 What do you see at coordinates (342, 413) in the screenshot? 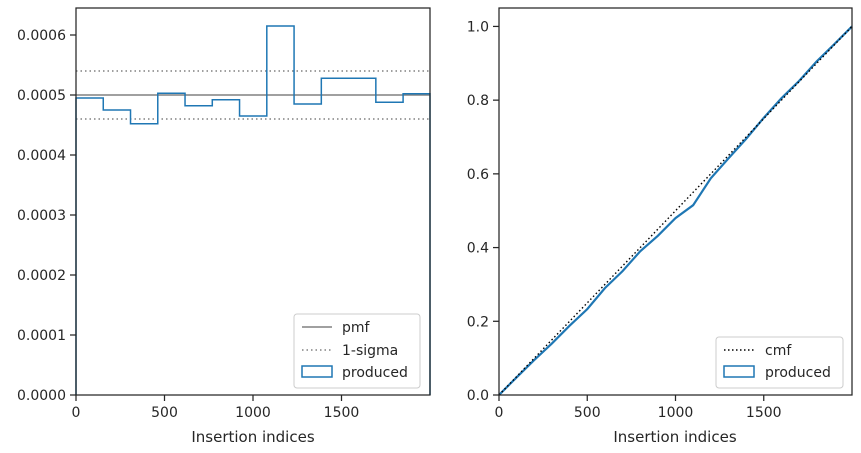
I see `left-x-tick-label: 1500` at bounding box center [342, 413].